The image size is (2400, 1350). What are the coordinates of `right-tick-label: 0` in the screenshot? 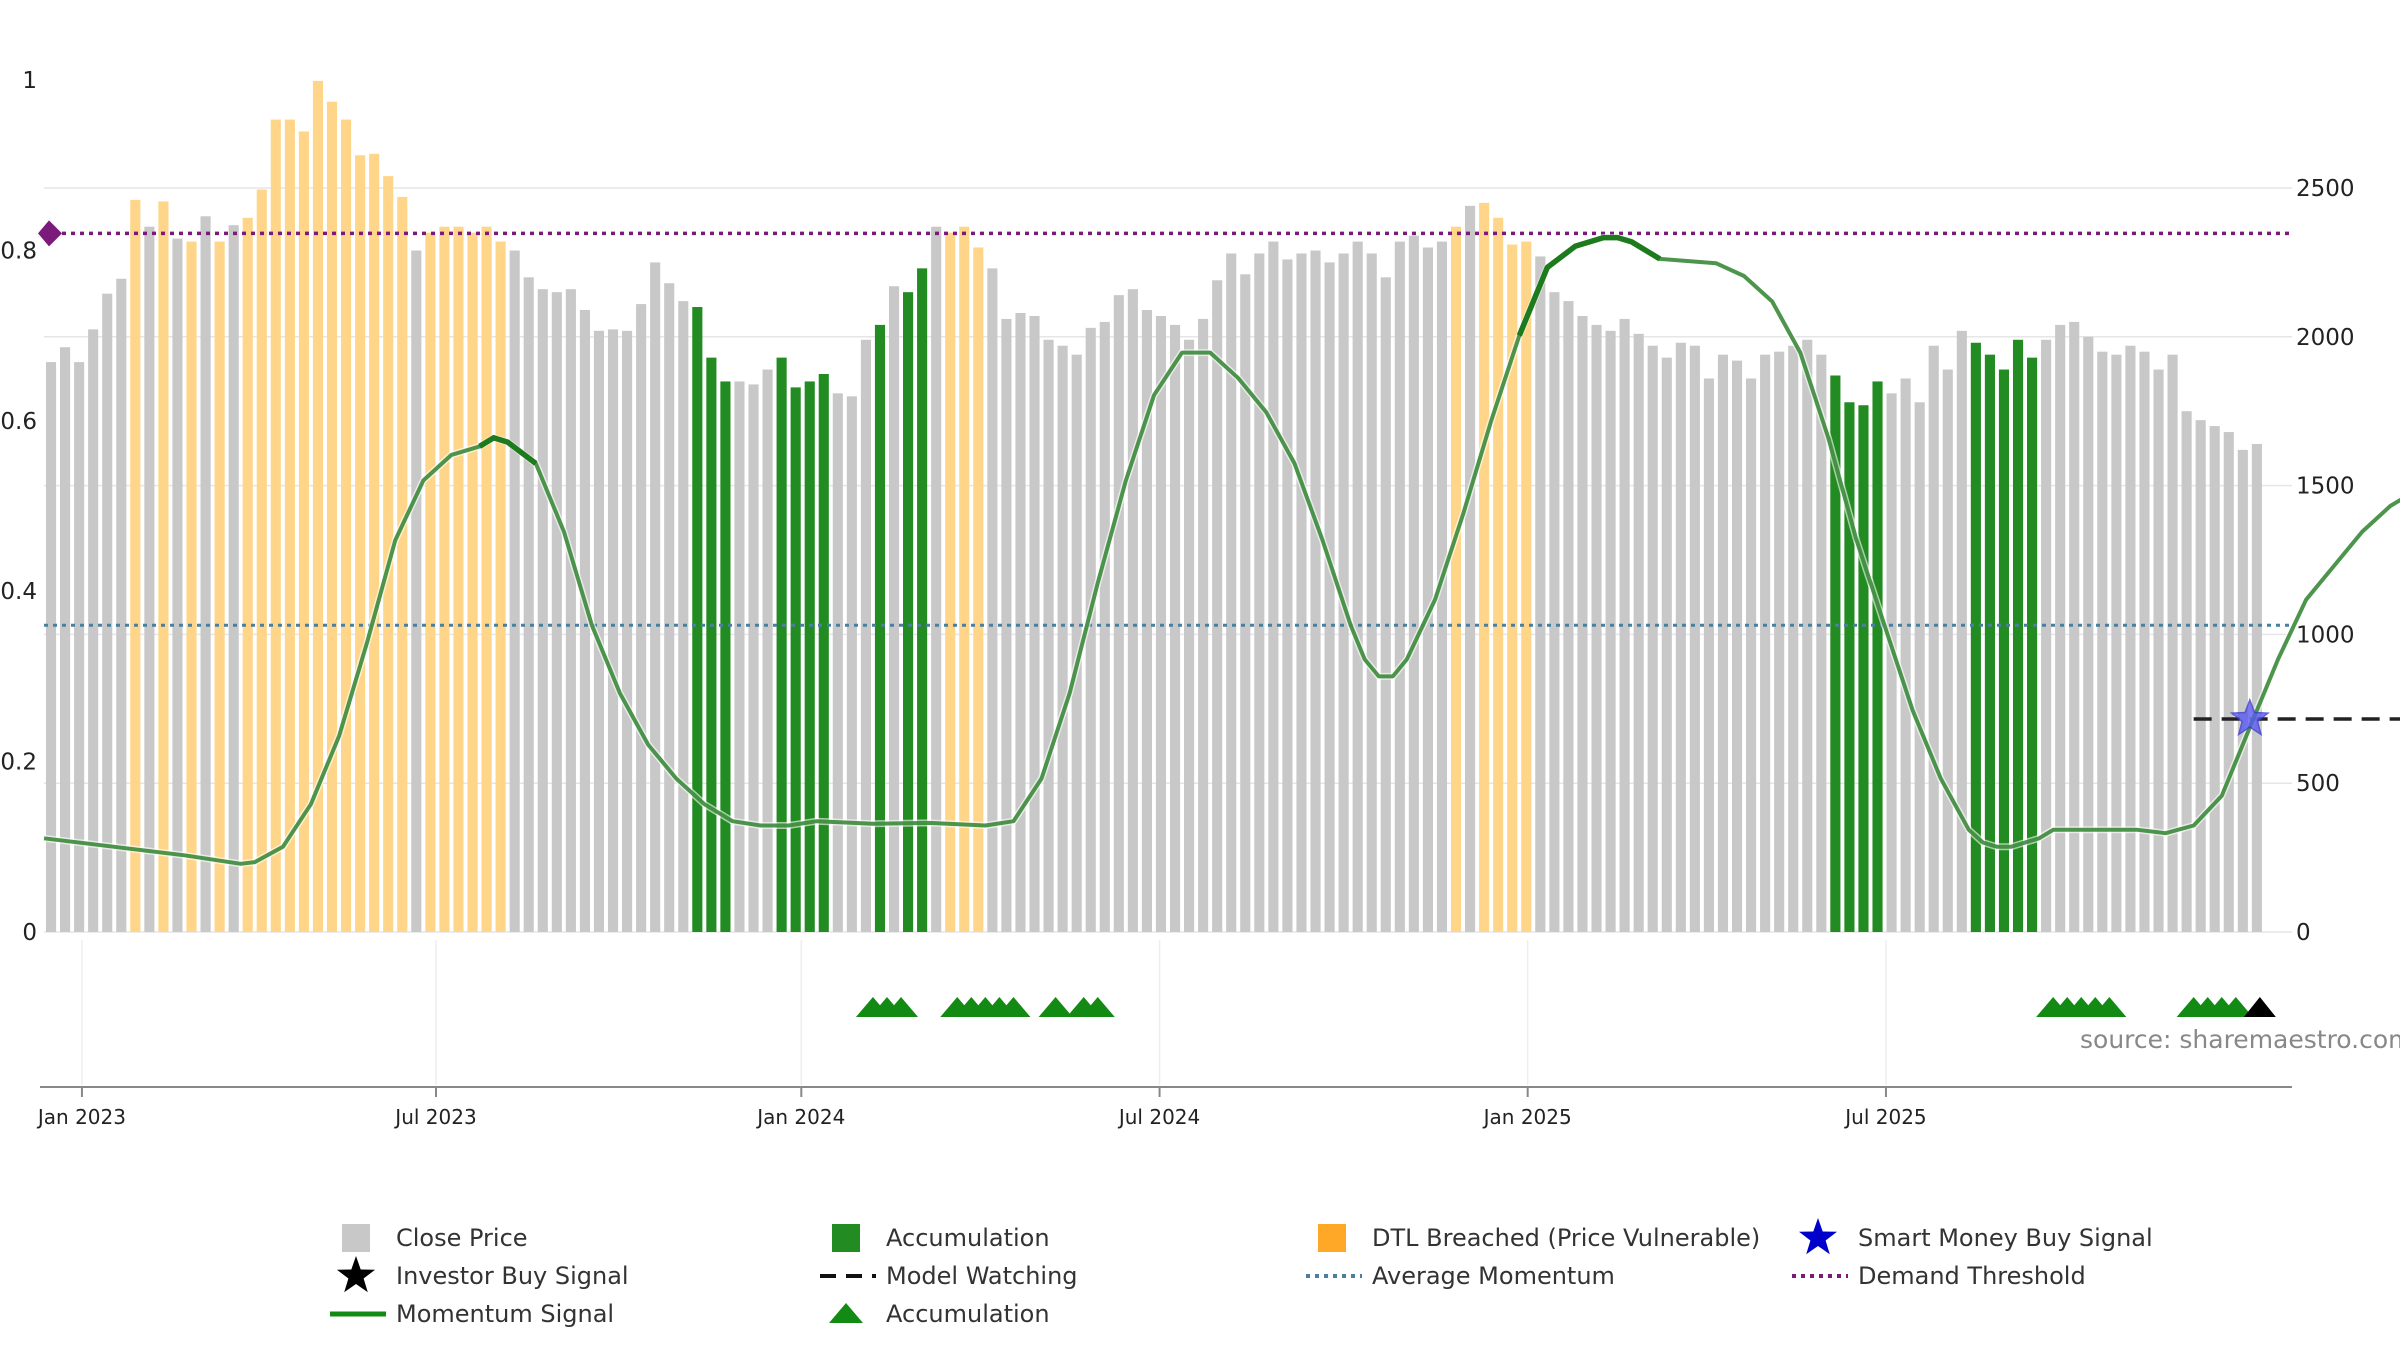 It's located at (2303, 933).